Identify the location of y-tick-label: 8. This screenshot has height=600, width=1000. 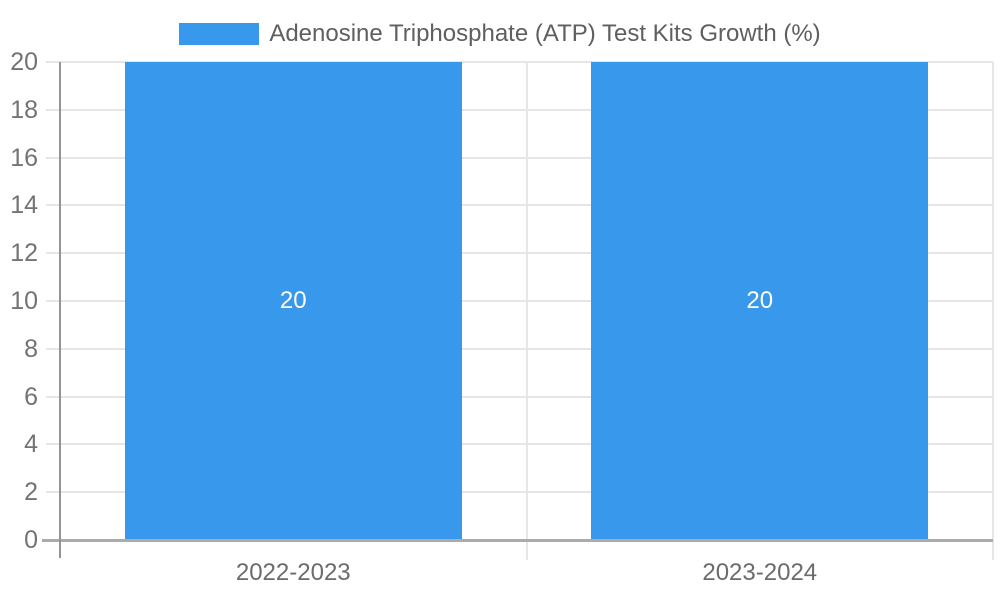
(31, 348).